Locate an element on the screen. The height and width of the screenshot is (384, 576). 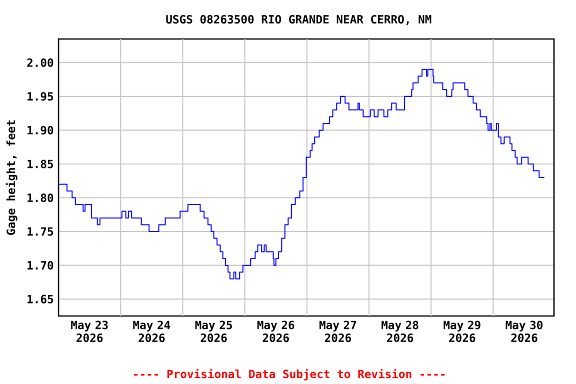
y-tick-label: 2.00 is located at coordinates (40, 62).